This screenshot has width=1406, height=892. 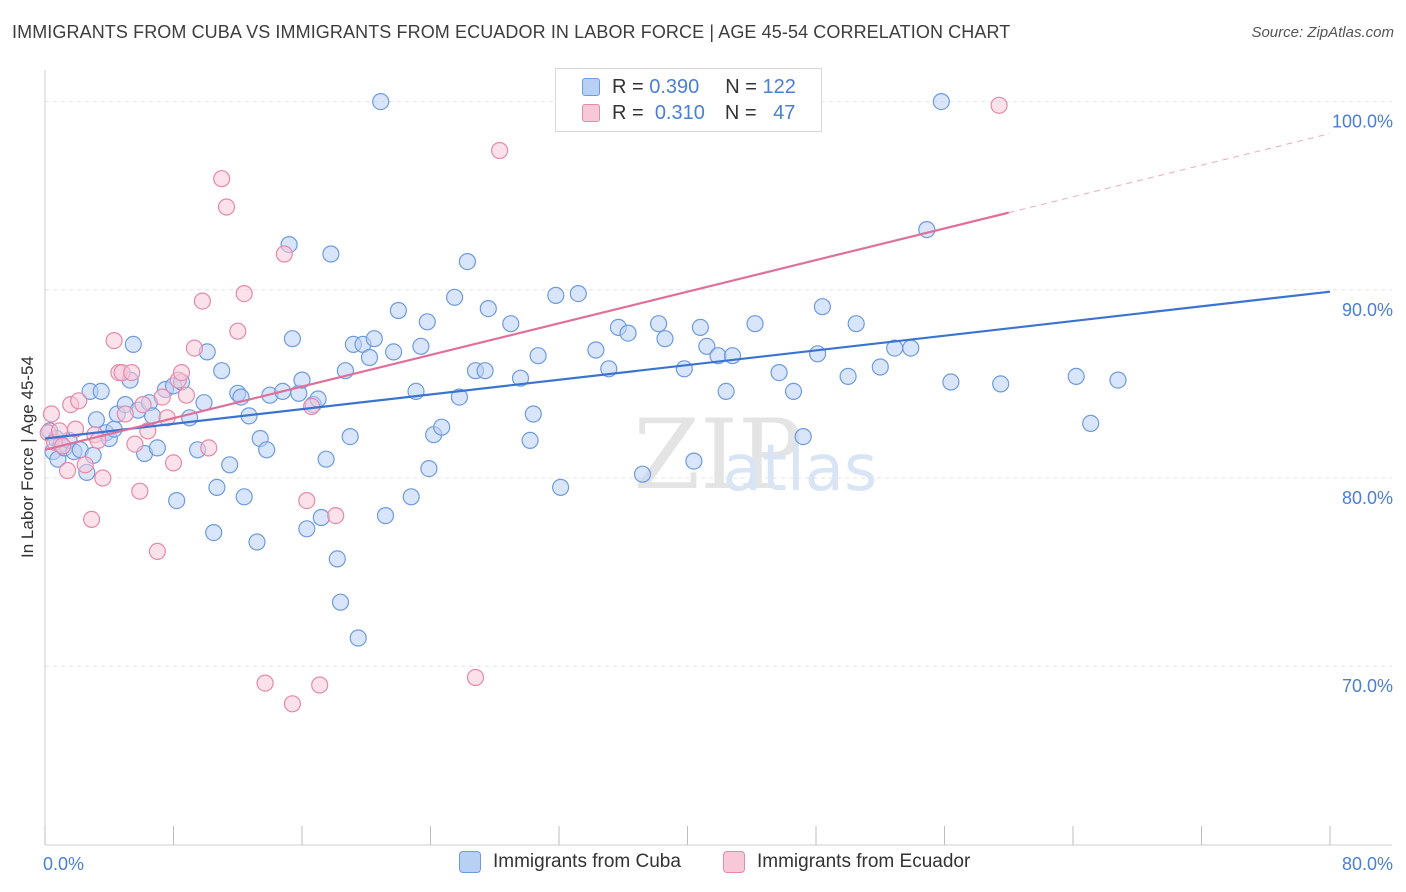 I want to click on y-tick-label: 70.0%, so click(x=1367, y=686).